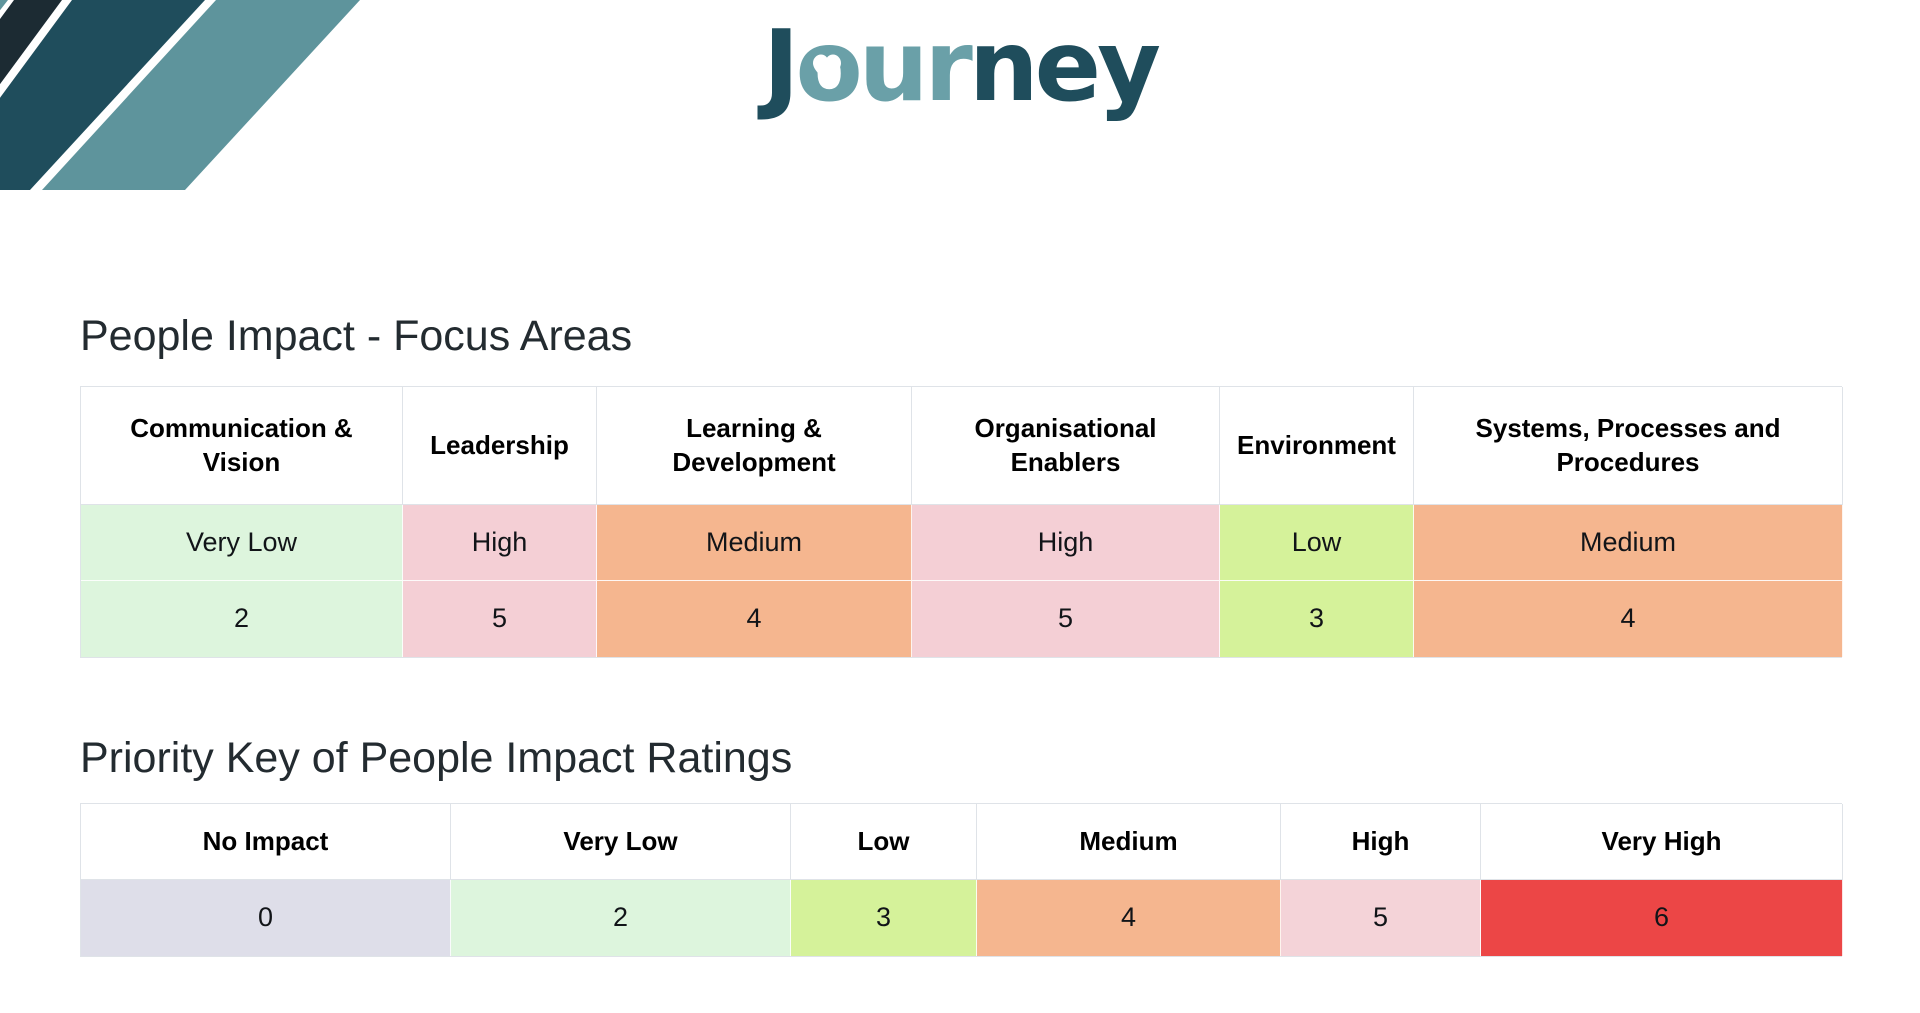  Describe the element at coordinates (266, 918) in the screenshot. I see `key-score-cell: 0` at that location.